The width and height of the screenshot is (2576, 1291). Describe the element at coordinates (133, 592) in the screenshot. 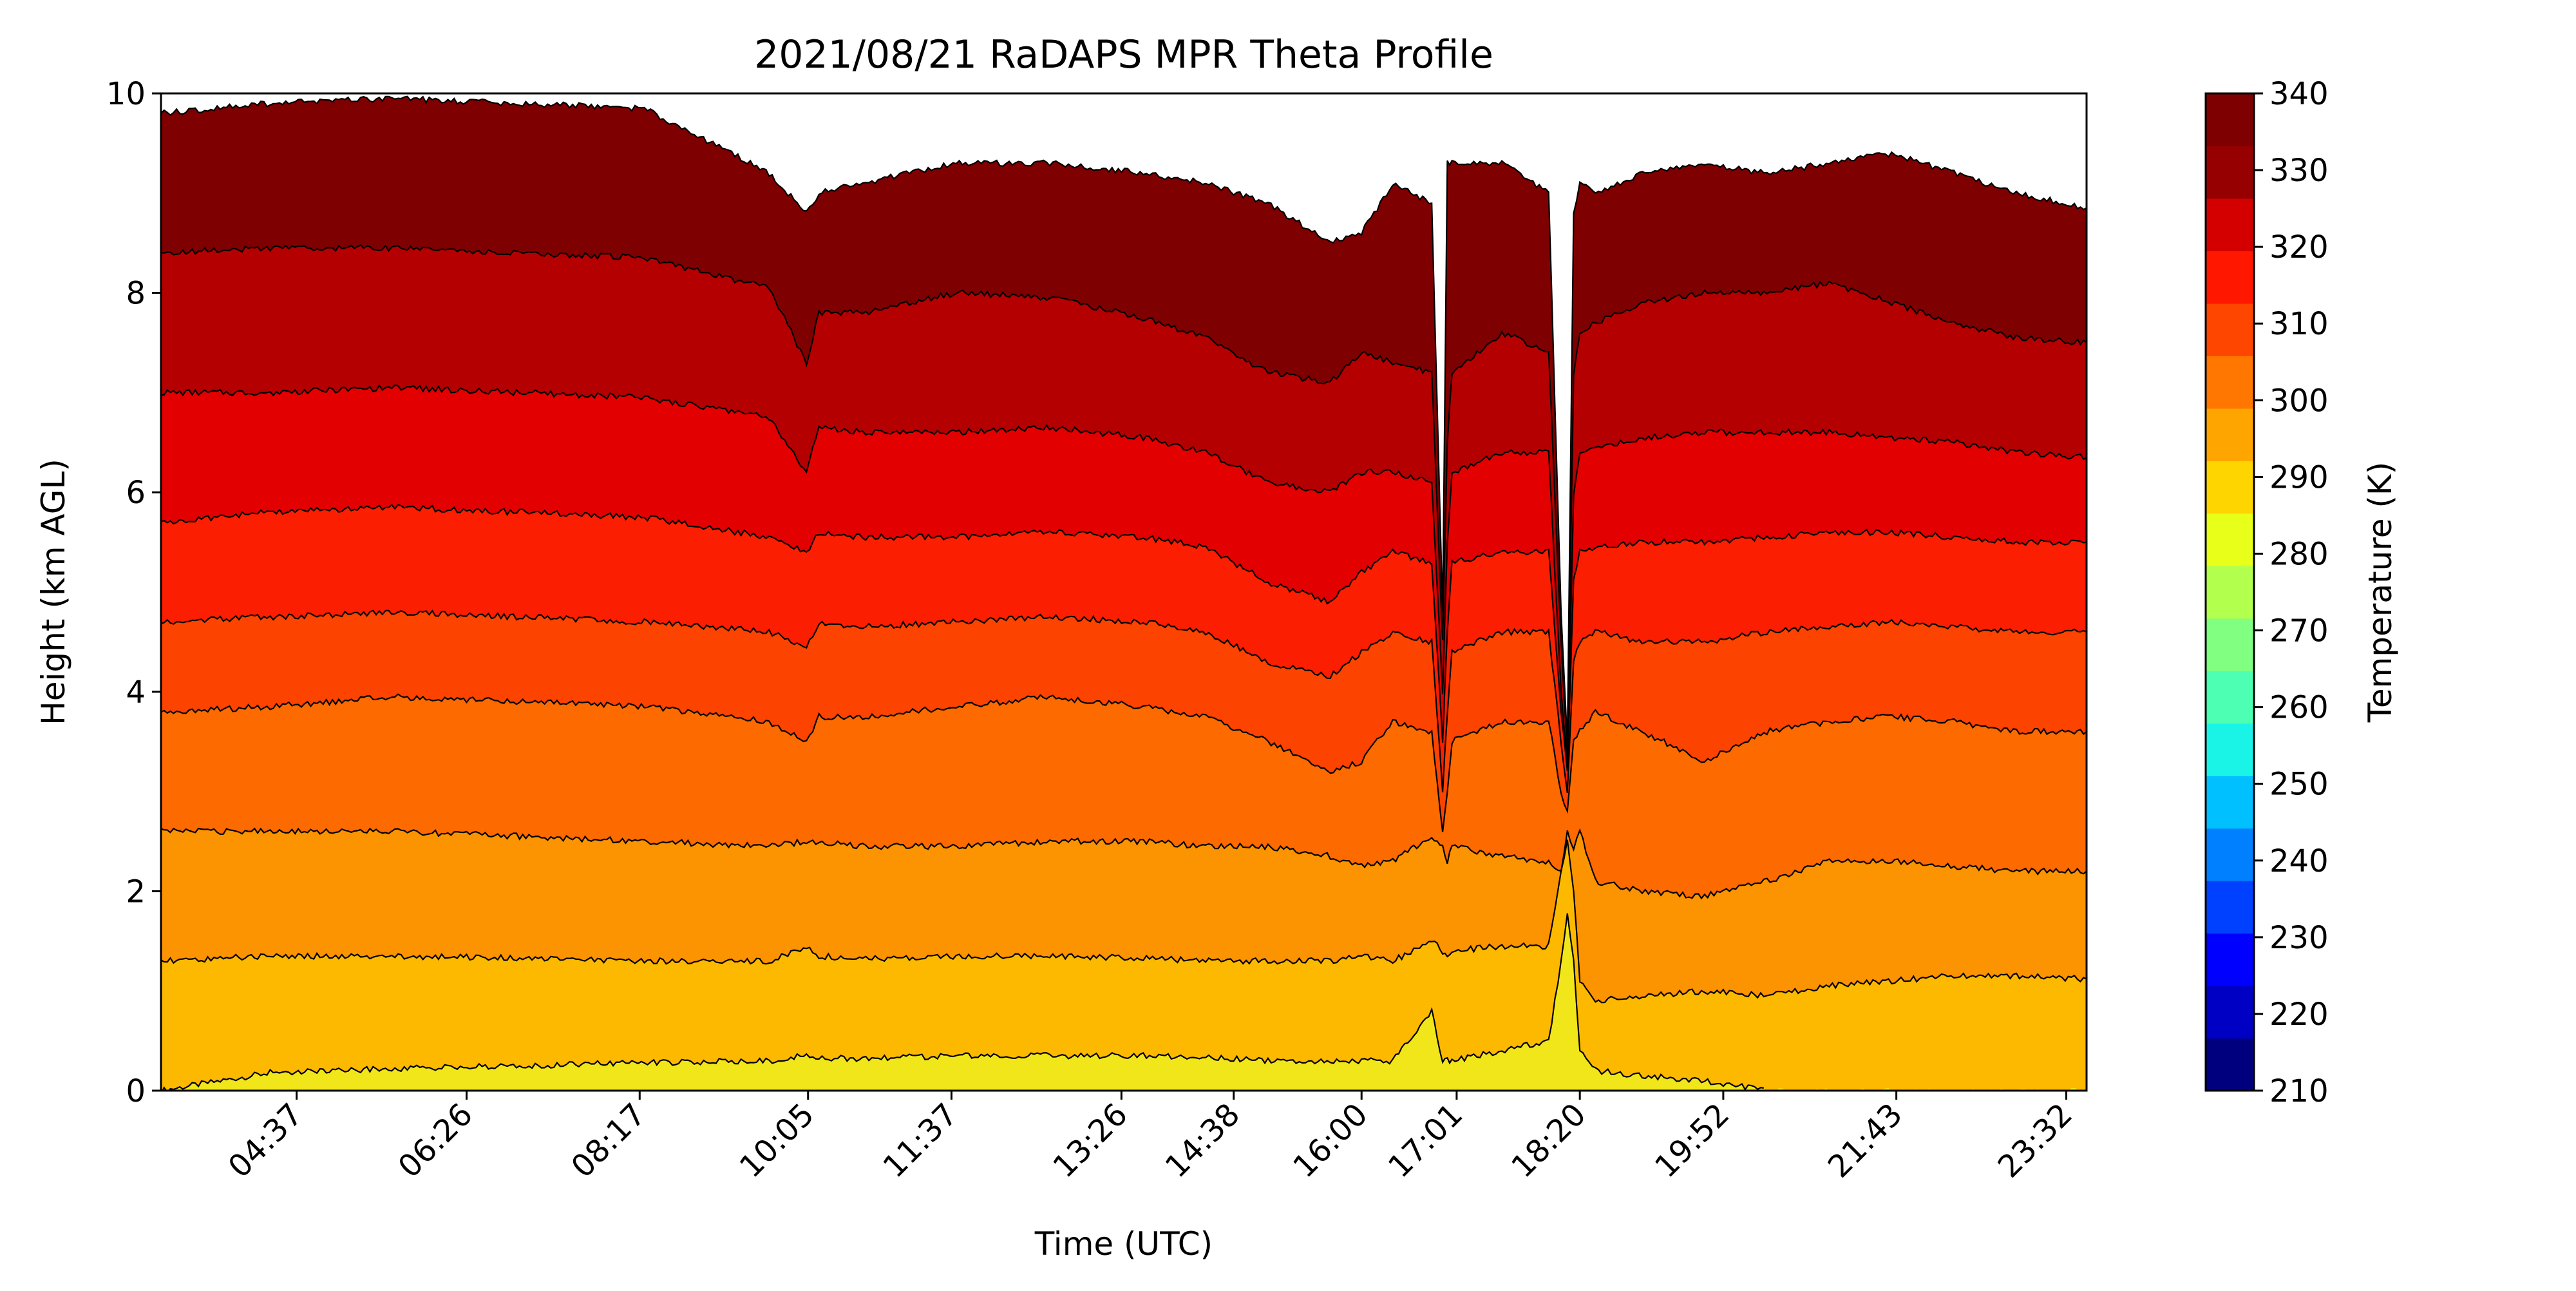

I see `y-axis: 0 2 4 6 8 10` at that location.